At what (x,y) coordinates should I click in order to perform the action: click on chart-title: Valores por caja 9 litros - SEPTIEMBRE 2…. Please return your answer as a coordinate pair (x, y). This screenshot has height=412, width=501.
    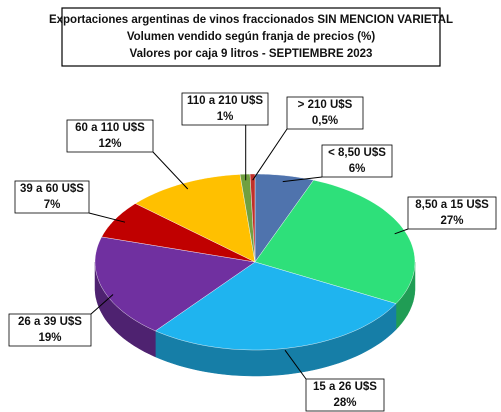
    Looking at the image, I should click on (251, 54).